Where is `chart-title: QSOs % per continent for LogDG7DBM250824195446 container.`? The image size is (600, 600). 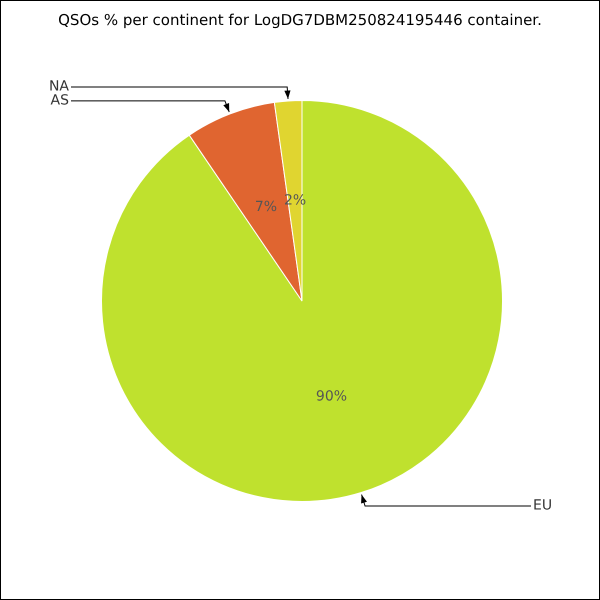
chart-title: QSOs % per continent for LogDG7DBM250824195446 container. is located at coordinates (300, 20).